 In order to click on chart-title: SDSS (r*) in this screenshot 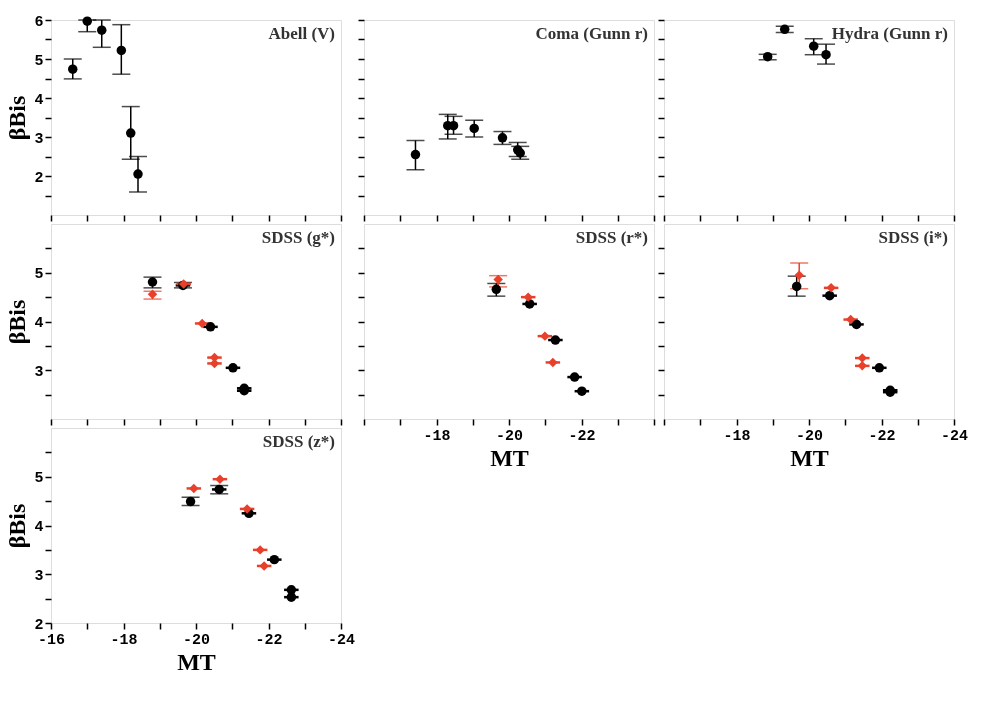, I will do `click(611, 237)`.